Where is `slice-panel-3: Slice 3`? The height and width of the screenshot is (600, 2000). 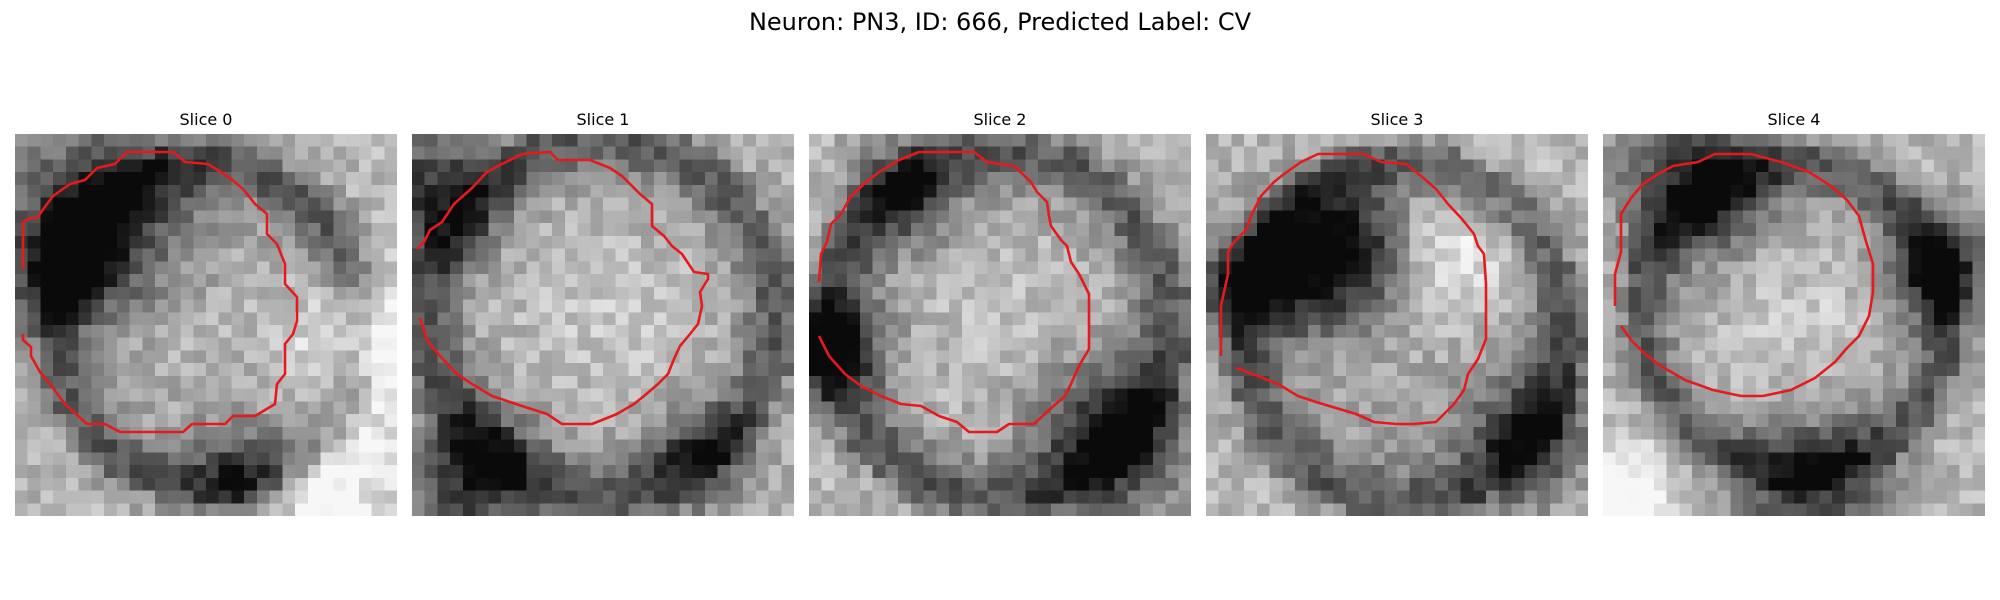
slice-panel-3: Slice 3 is located at coordinates (1397, 313).